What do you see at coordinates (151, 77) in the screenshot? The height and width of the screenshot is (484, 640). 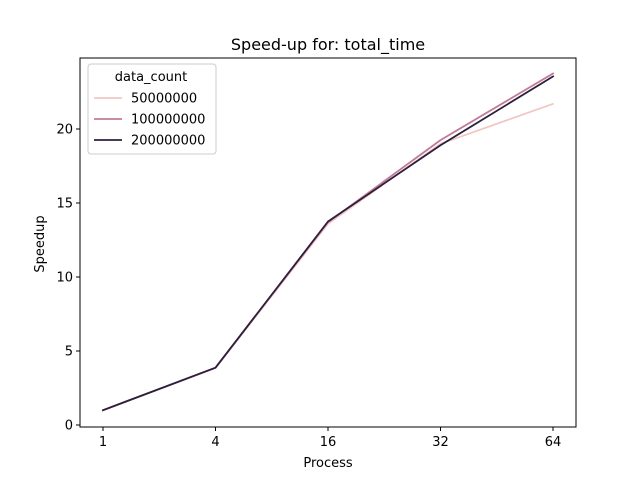 I see `legend-title: data_count` at bounding box center [151, 77].